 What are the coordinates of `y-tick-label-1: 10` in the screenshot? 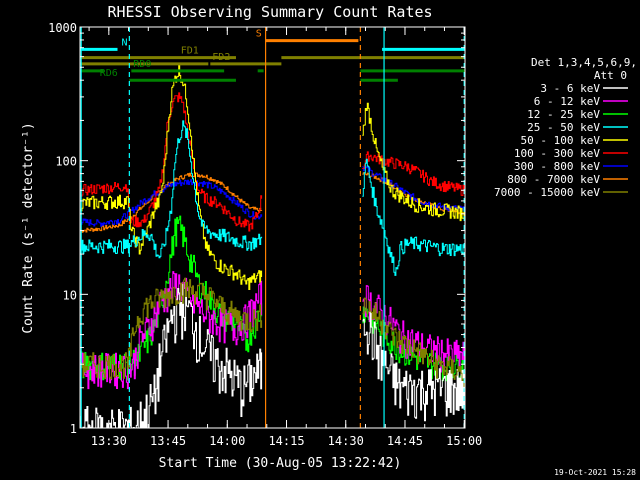 It's located at (70, 295).